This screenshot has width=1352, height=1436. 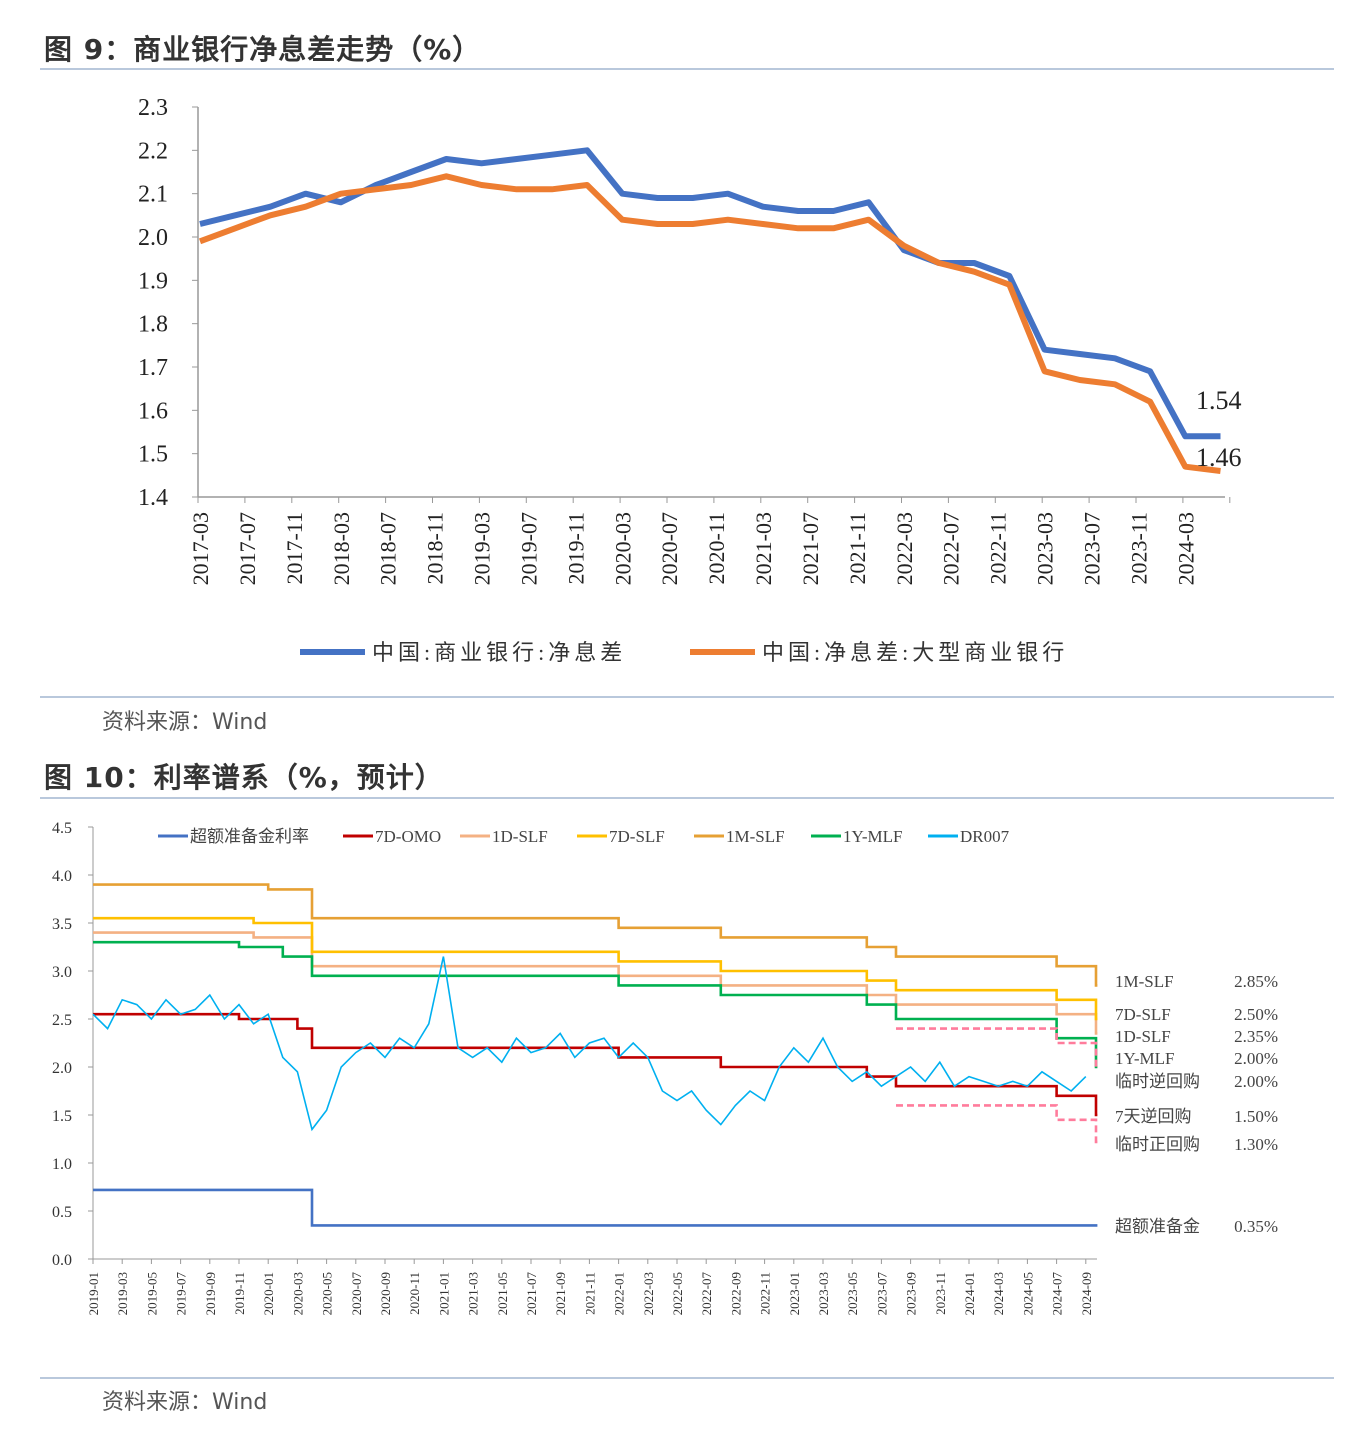 What do you see at coordinates (62, 828) in the screenshot?
I see `y-tick-label: 4.5` at bounding box center [62, 828].